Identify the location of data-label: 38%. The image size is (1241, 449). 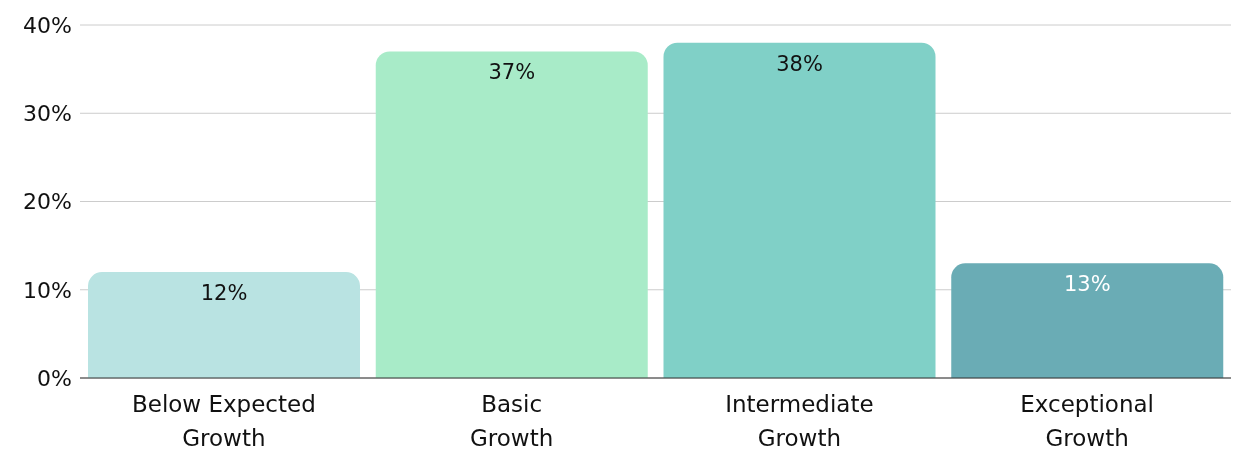
(799, 63).